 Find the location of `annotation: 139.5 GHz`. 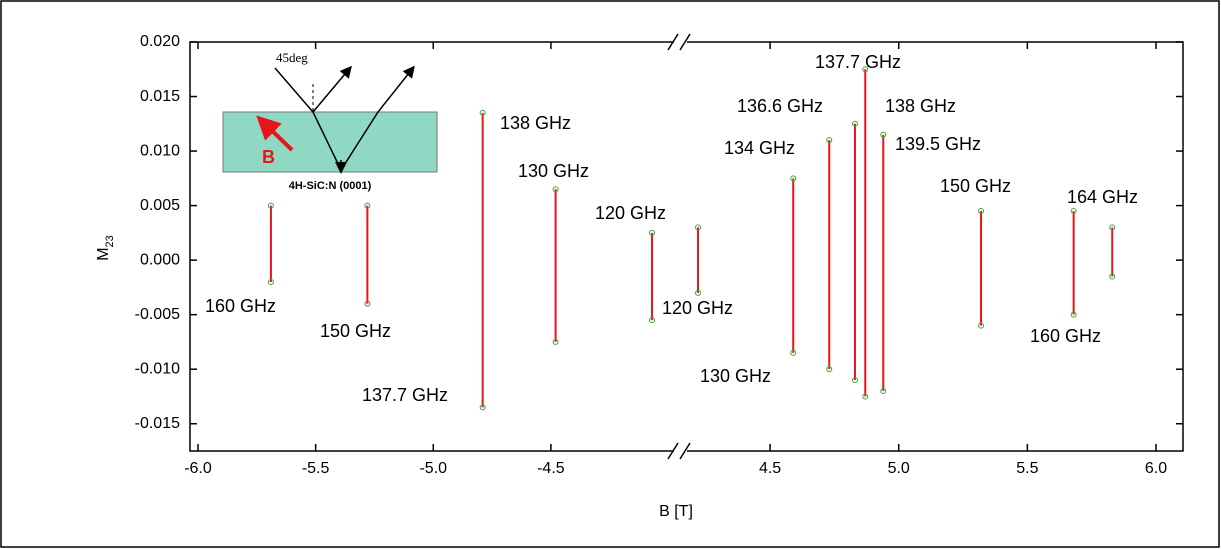

annotation: 139.5 GHz is located at coordinates (938, 144).